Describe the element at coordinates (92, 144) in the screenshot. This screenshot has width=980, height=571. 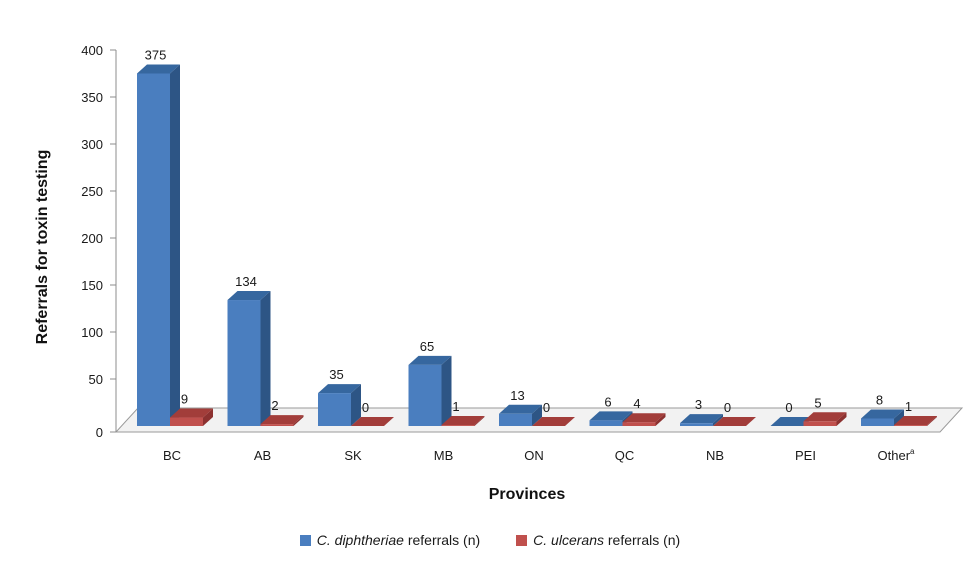
I see `y-tick-label: 300` at that location.